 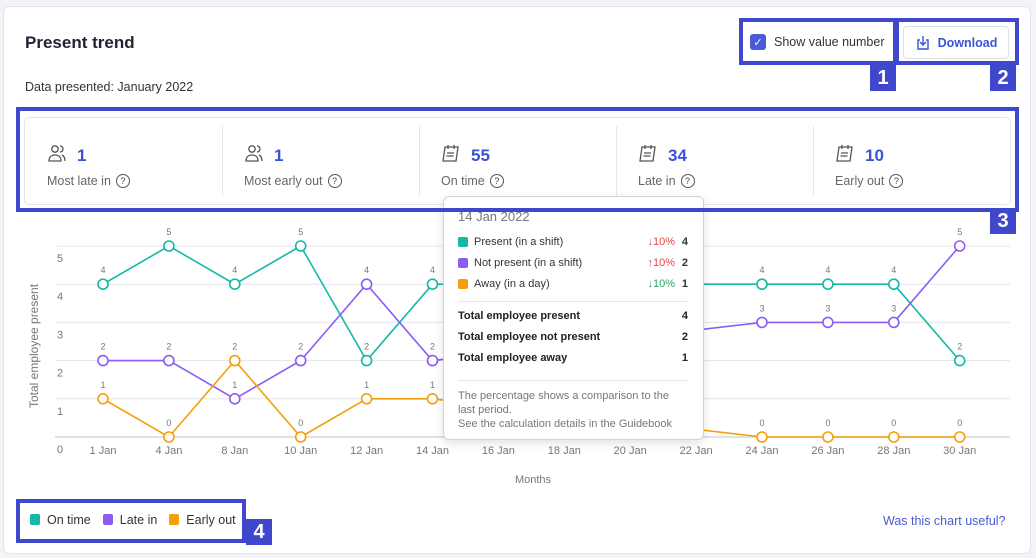 I want to click on download-label: Download, so click(x=967, y=42).